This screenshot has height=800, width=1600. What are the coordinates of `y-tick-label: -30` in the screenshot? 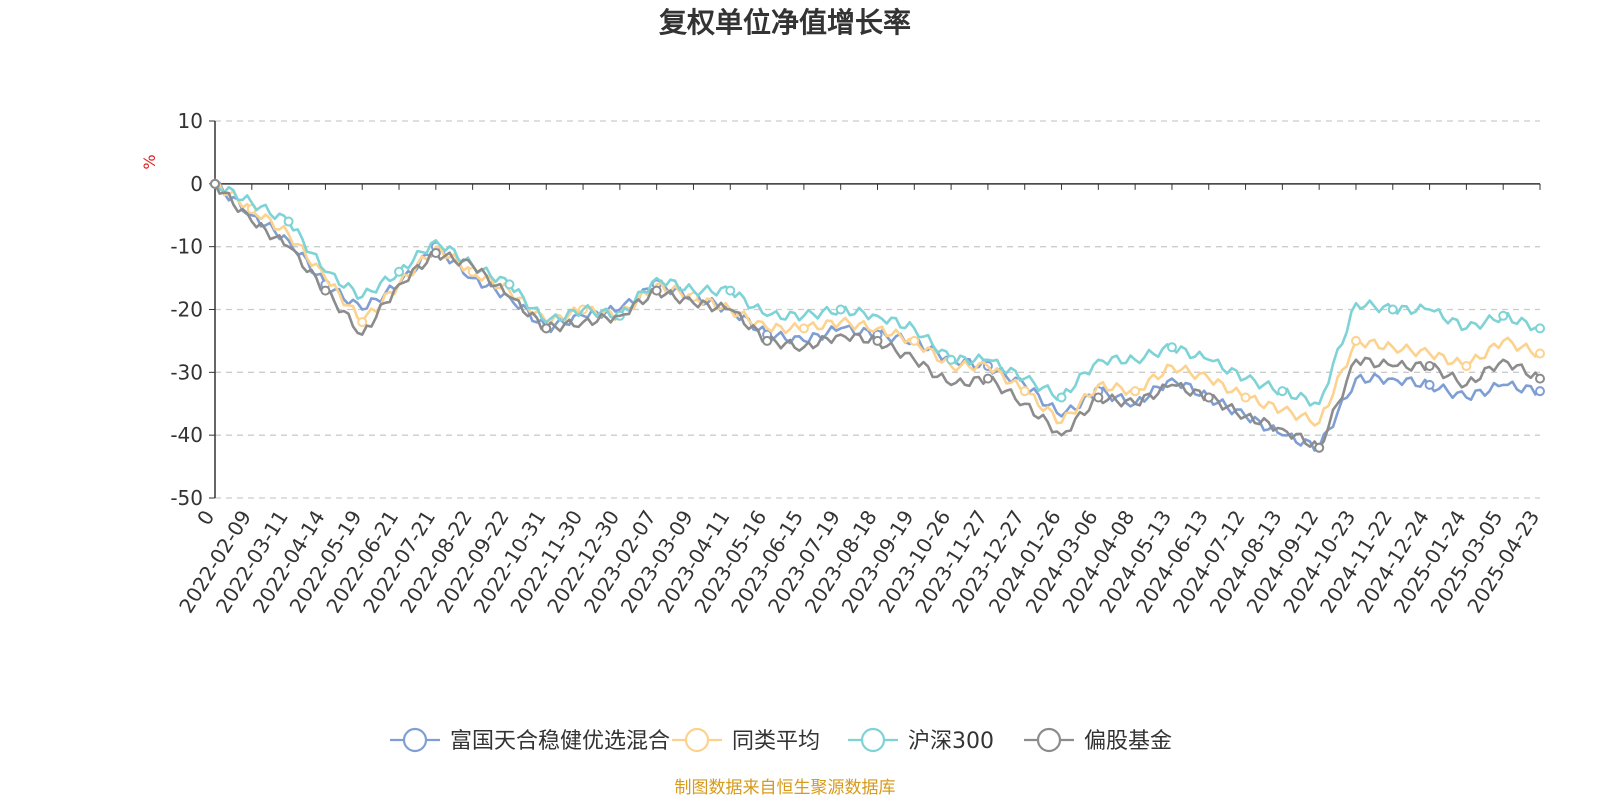 It's located at (186, 372).